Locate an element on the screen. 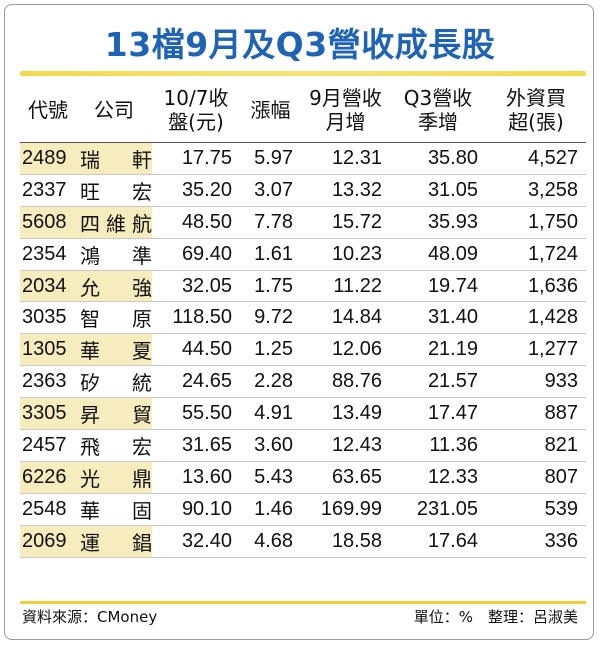 The height and width of the screenshot is (646, 600). cell-sept-mom: 10.23 is located at coordinates (345, 254).